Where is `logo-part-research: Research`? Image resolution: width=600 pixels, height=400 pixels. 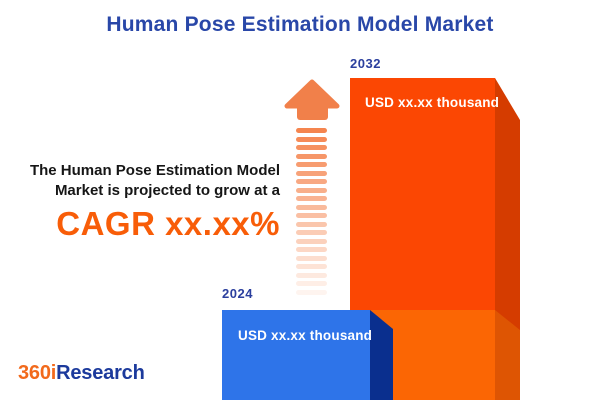 logo-part-research: Research is located at coordinates (100, 373).